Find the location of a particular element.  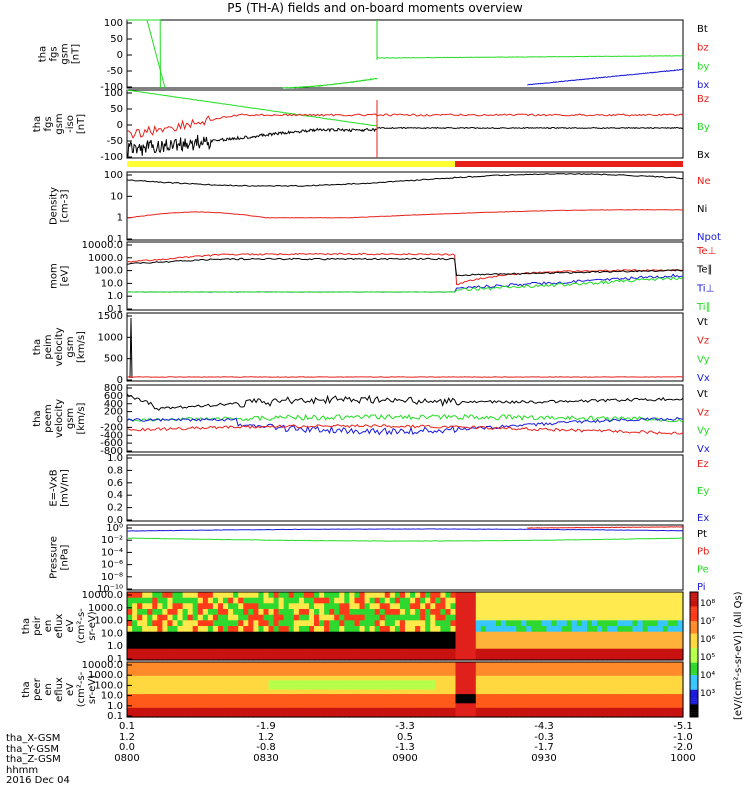

series-Ni is located at coordinates (404, 214).